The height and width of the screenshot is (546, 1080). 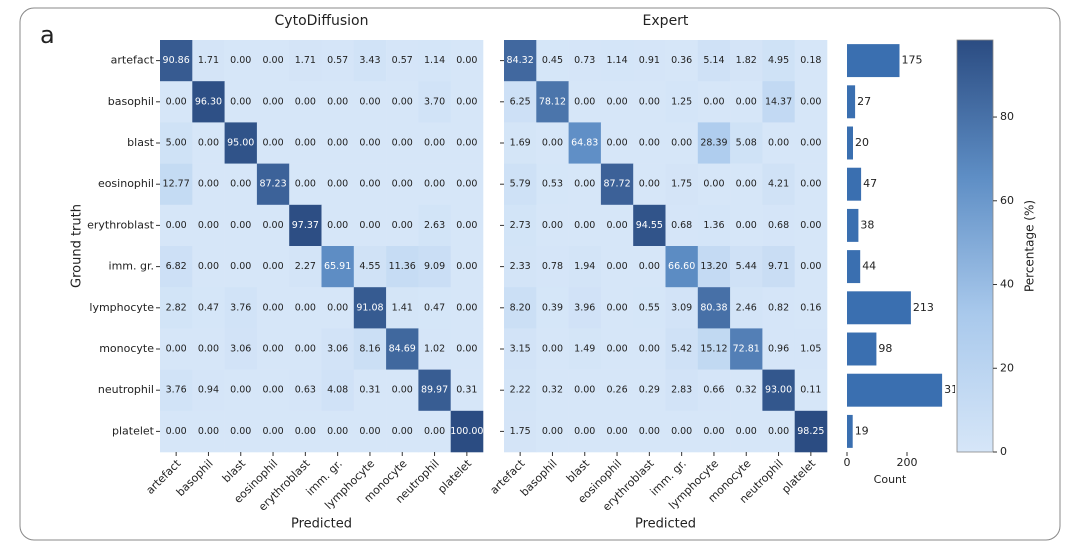 What do you see at coordinates (649, 225) in the screenshot?
I see `cell-label: 94.55` at bounding box center [649, 225].